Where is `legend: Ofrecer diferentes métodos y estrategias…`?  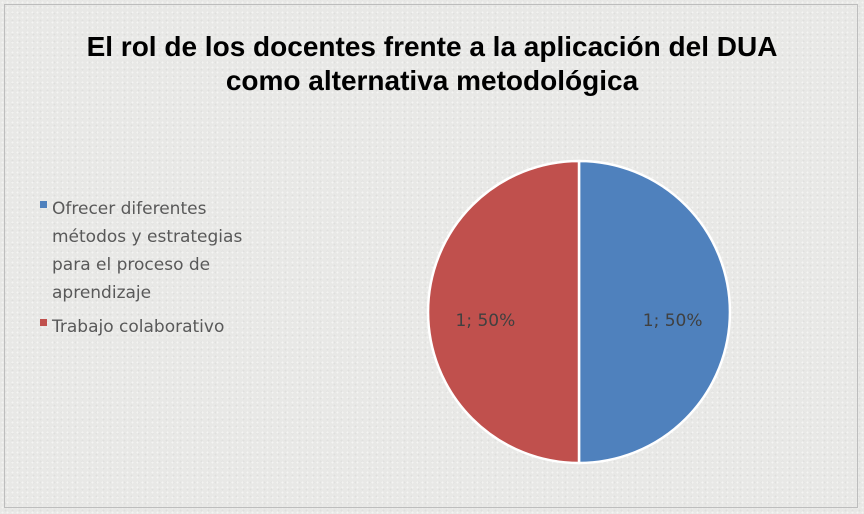
legend: Ofrecer diferentes métodos y estrategias… is located at coordinates (160, 271).